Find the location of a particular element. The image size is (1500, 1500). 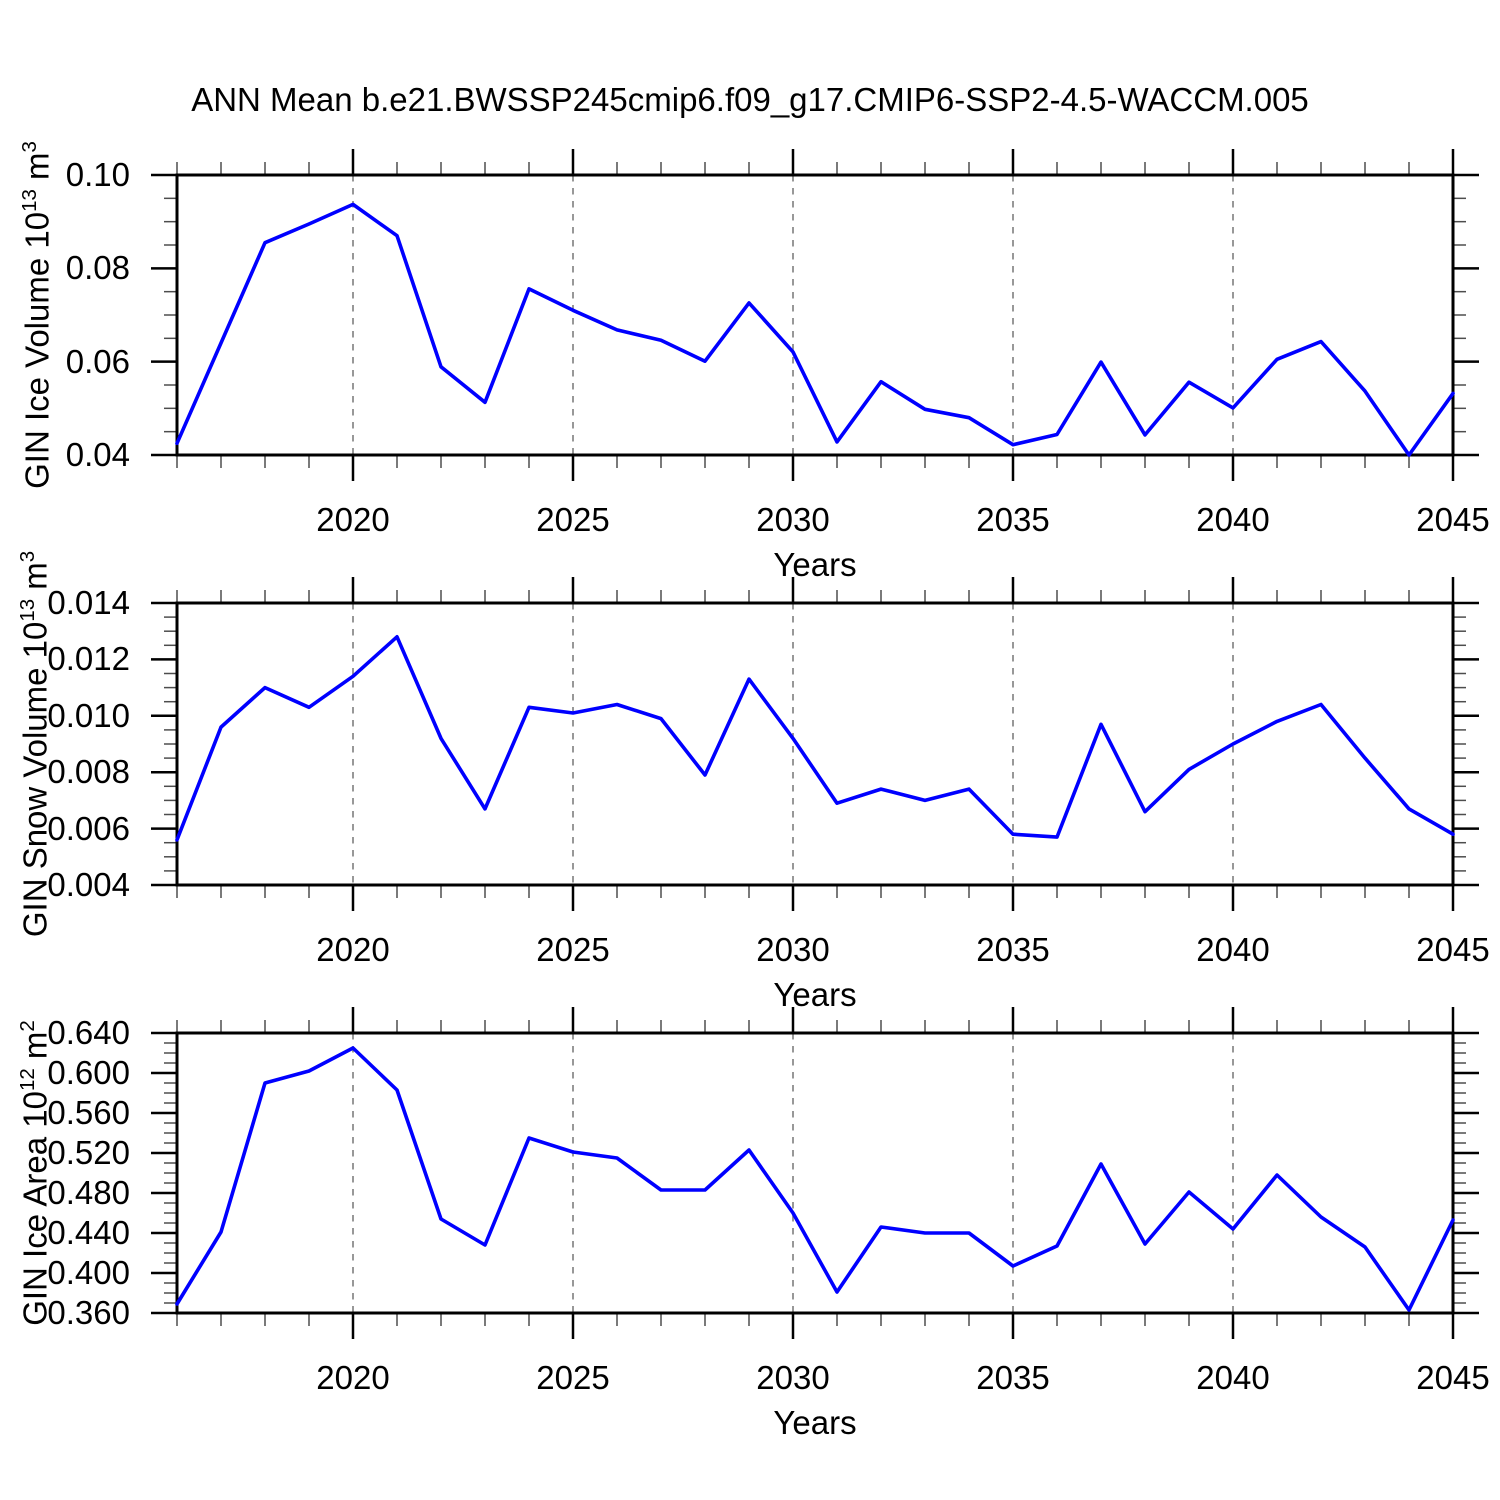

data-line-gin-ice-volume is located at coordinates (815, 329).